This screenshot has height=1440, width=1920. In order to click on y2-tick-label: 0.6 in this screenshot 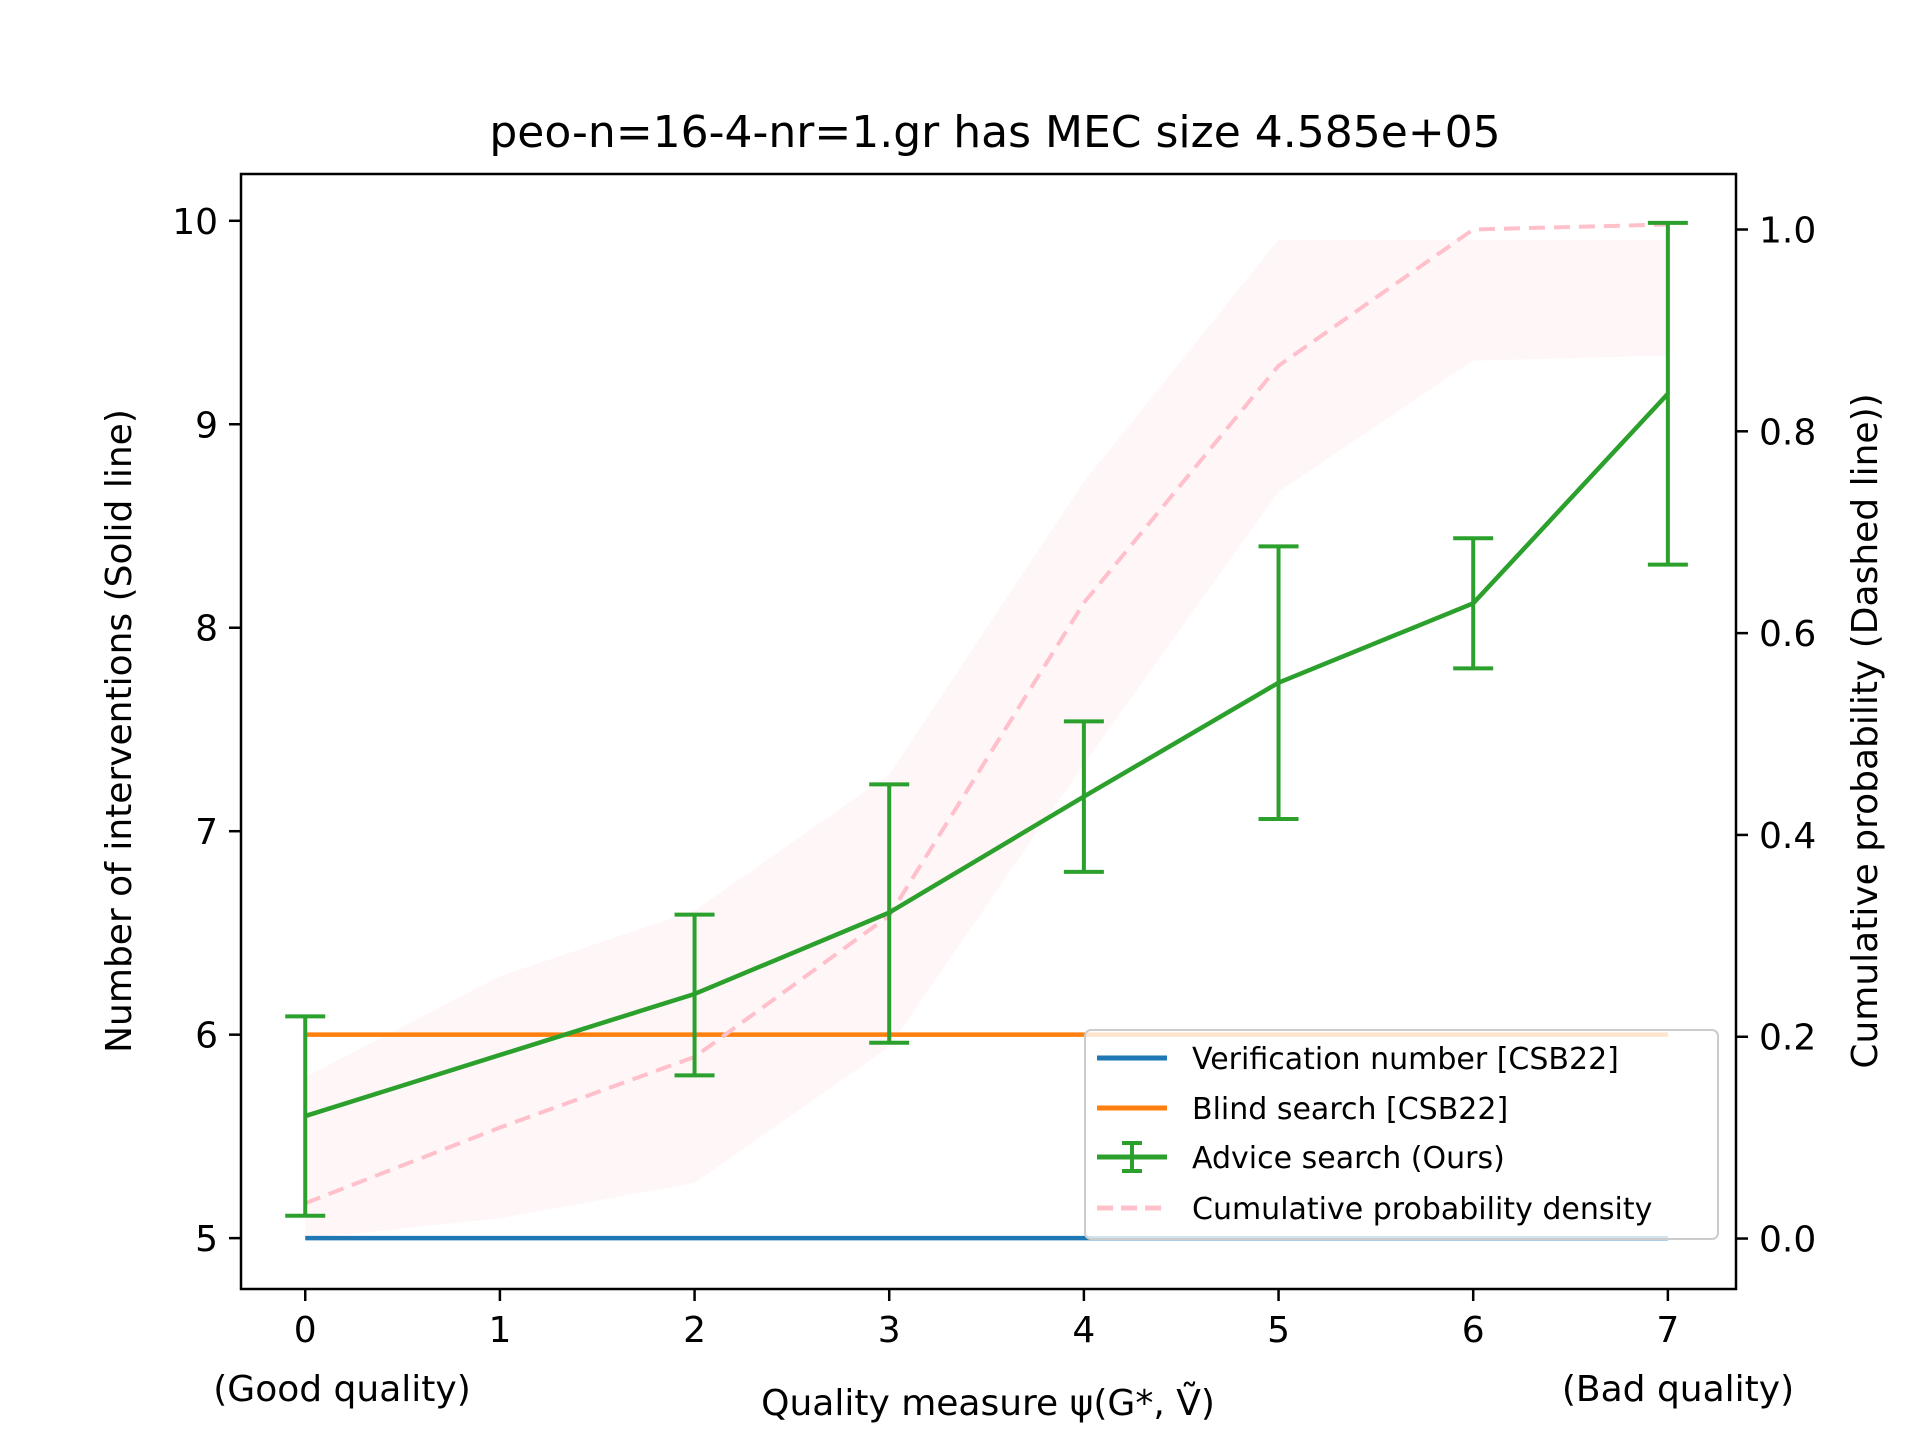, I will do `click(1787, 634)`.